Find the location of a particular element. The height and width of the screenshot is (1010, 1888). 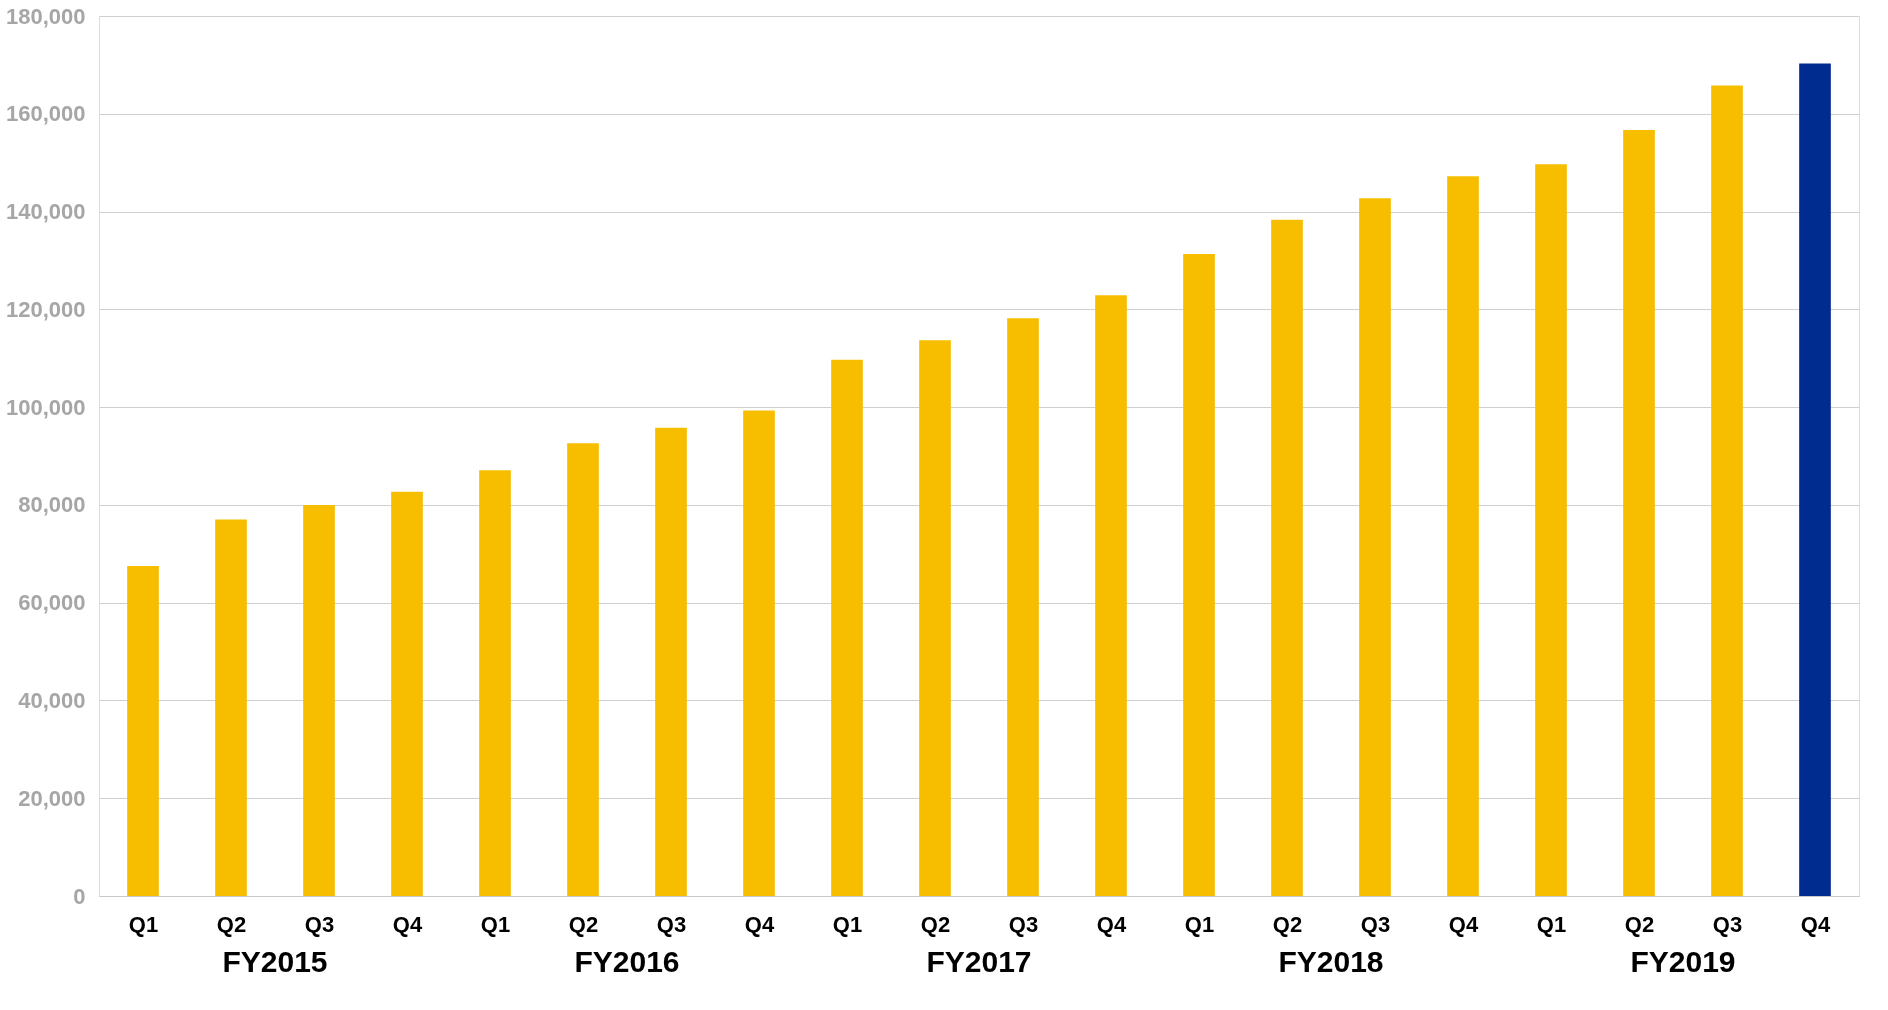

y-tick-label: 100,000 is located at coordinates (45, 407).